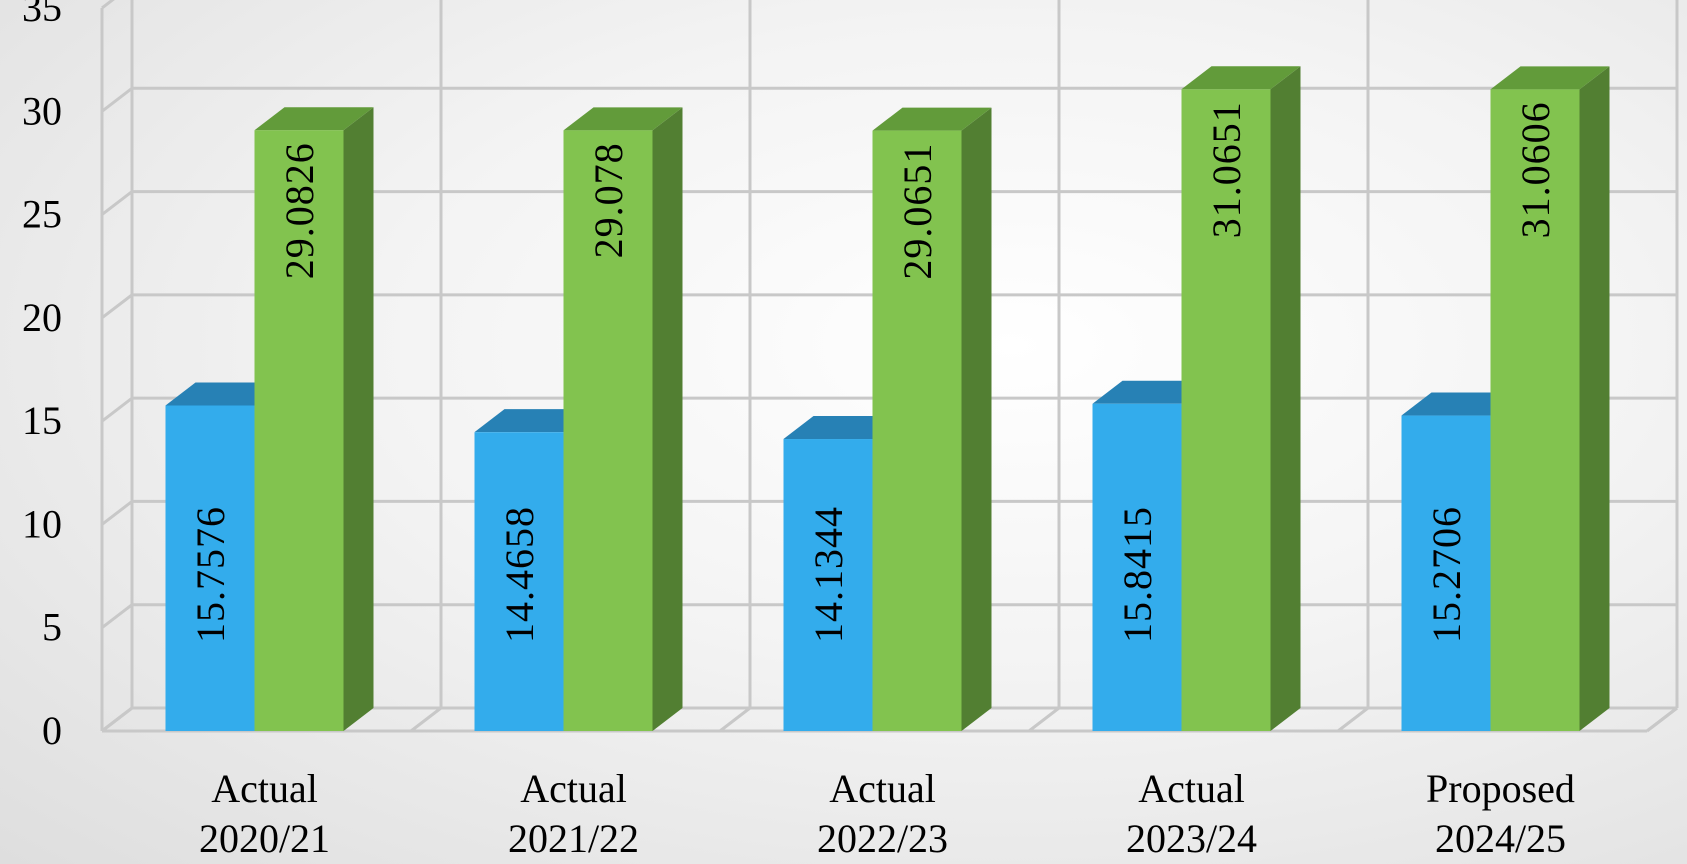 This screenshot has width=1687, height=864. I want to click on x-category-label: 2022/23, so click(882, 838).